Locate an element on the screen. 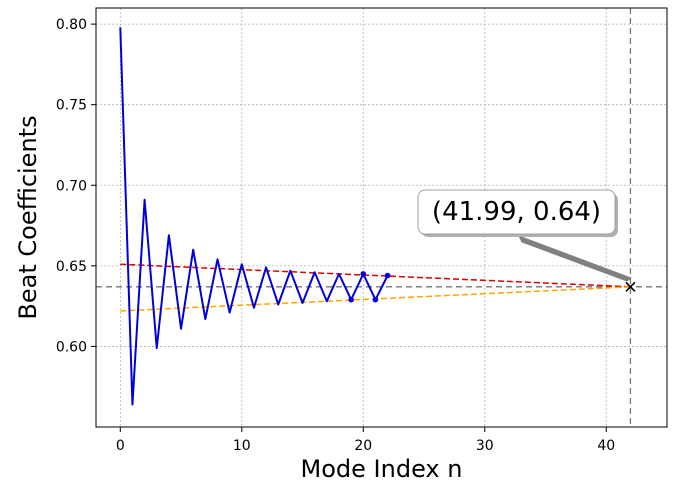 This screenshot has width=673, height=485. y-tick-label: 0.70 is located at coordinates (71, 186).